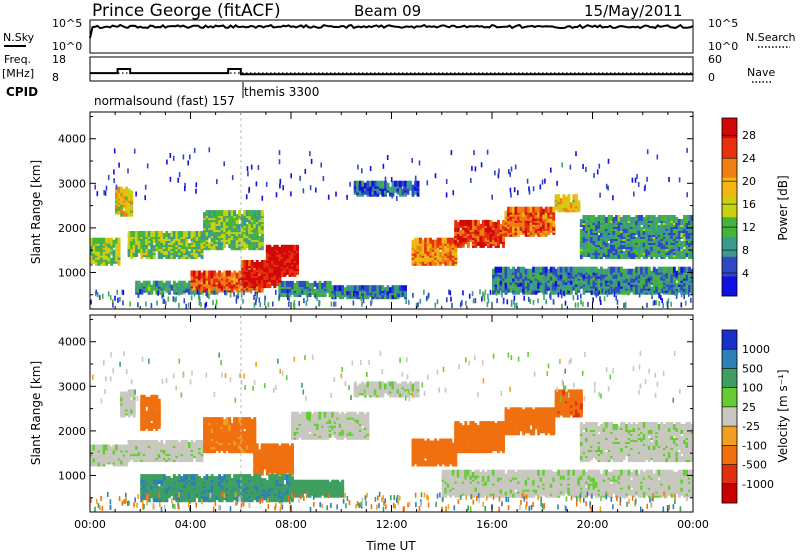 This screenshot has width=800, height=554. I want to click on cpid-segment-normalsound: normalsound (fast) 157, so click(164, 101).